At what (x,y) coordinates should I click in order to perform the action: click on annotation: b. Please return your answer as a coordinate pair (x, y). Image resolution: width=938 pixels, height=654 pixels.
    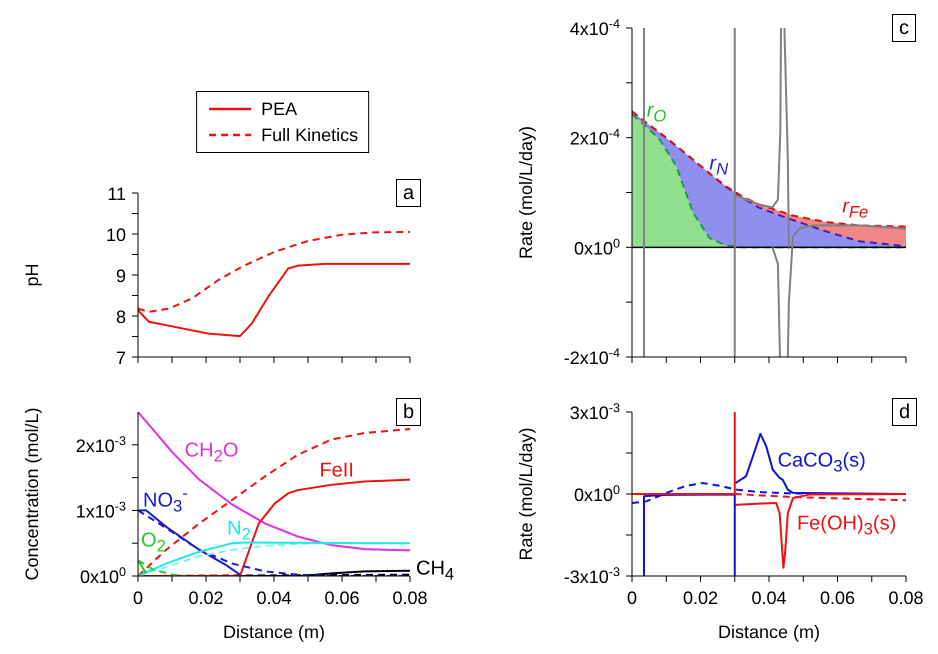
    Looking at the image, I should click on (409, 412).